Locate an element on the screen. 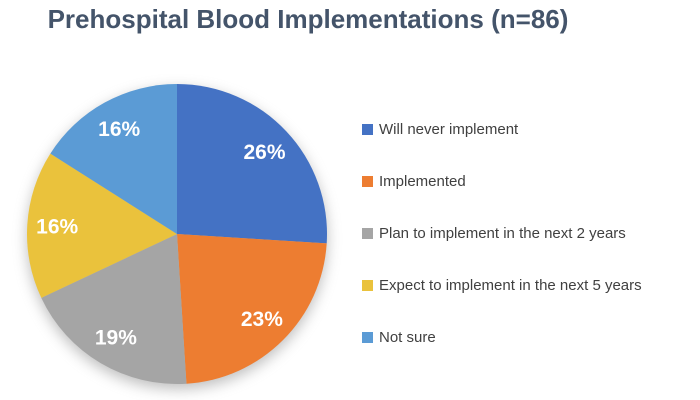  pie-data-label-2: 23% is located at coordinates (262, 319).